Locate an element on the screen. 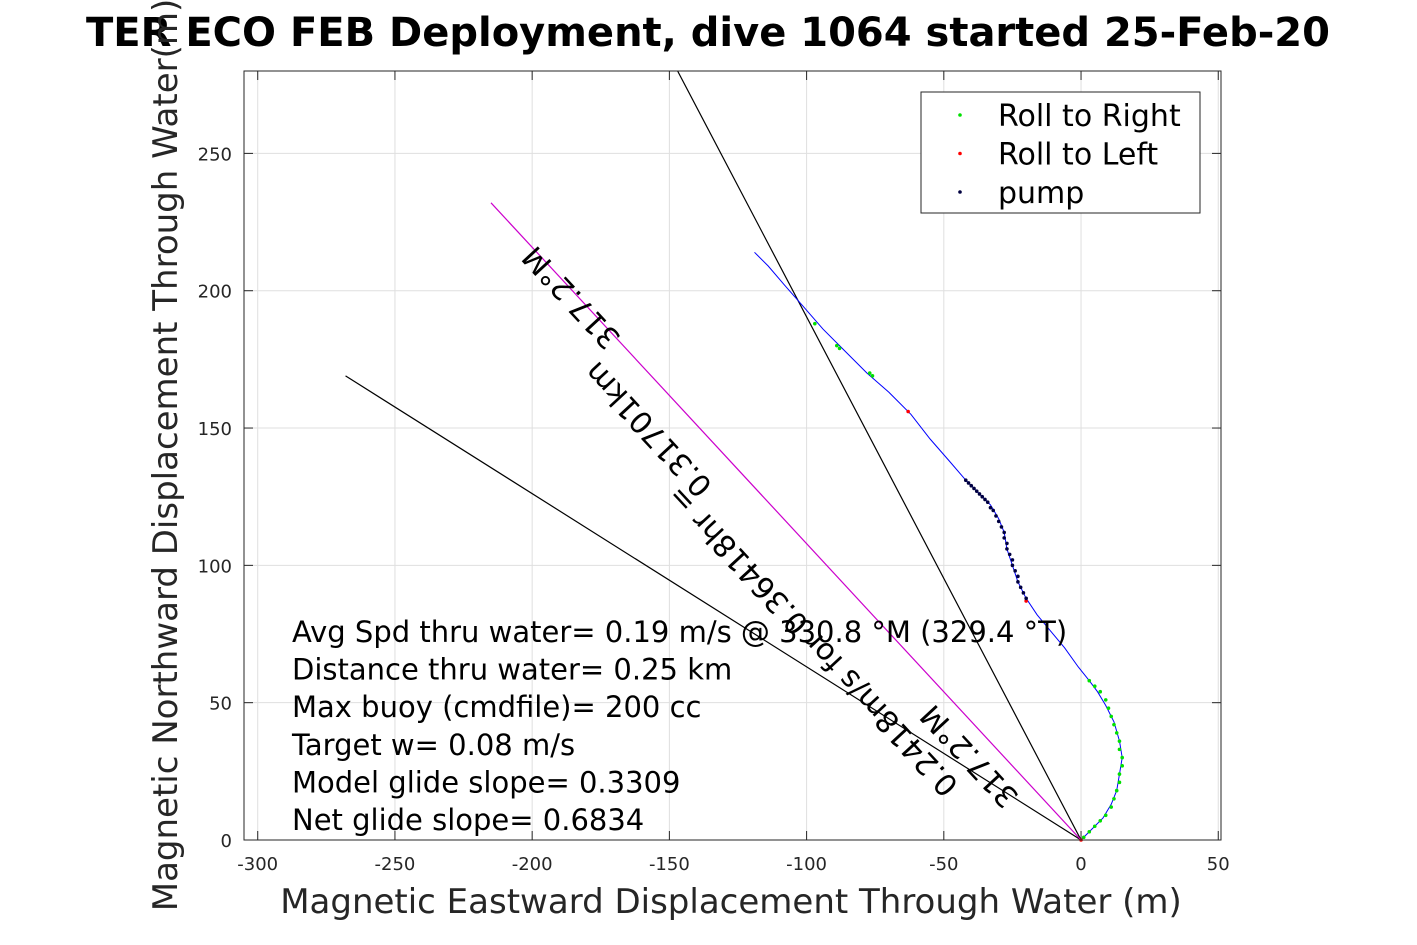 The width and height of the screenshot is (1417, 945). y-tick-label: 150 is located at coordinates (215, 429).